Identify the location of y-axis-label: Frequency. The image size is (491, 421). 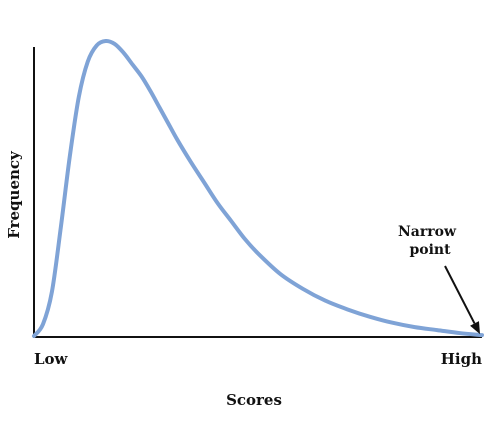
(14, 194).